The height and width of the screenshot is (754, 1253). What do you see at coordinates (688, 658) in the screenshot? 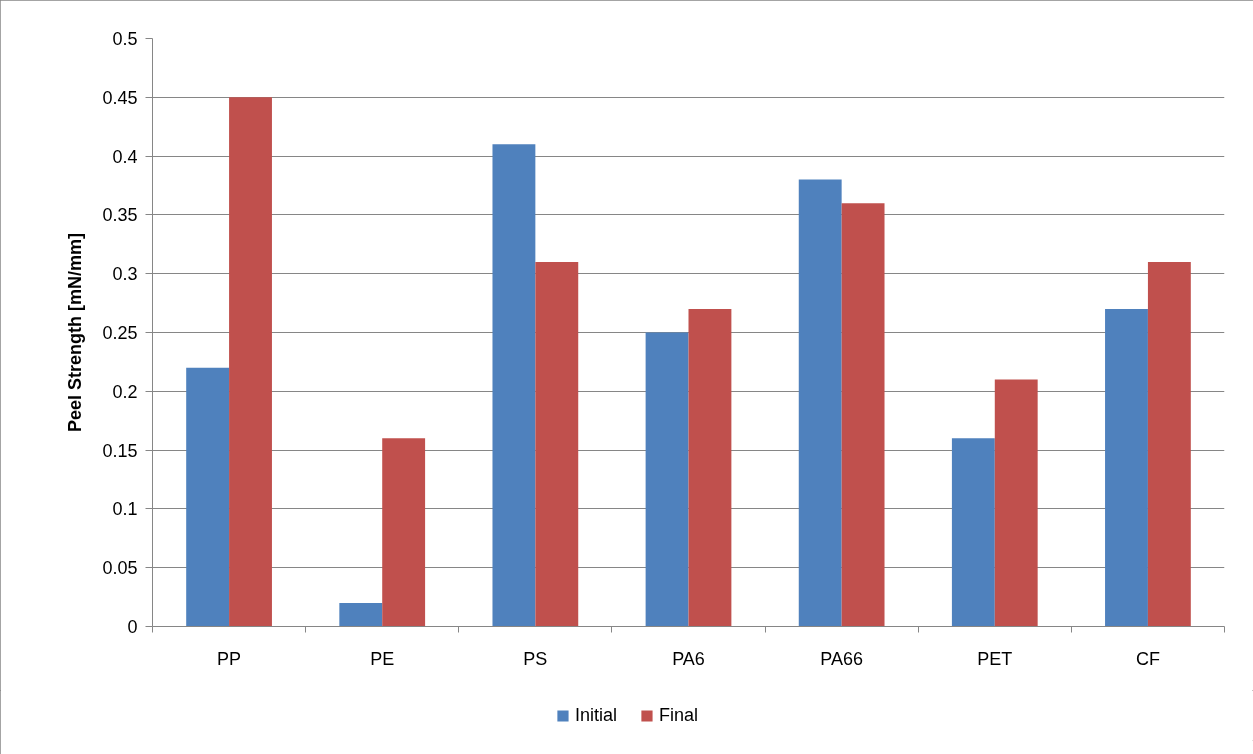
I see `x-tick-label: PA6` at bounding box center [688, 658].